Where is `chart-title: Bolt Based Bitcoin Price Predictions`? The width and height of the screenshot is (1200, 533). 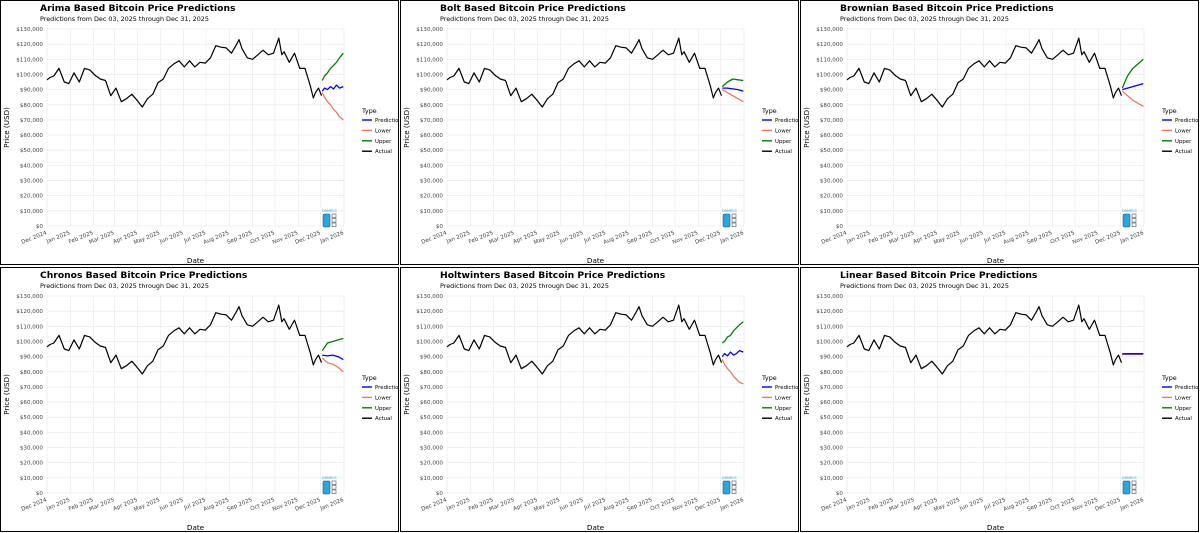
chart-title: Bolt Based Bitcoin Price Predictions is located at coordinates (533, 8).